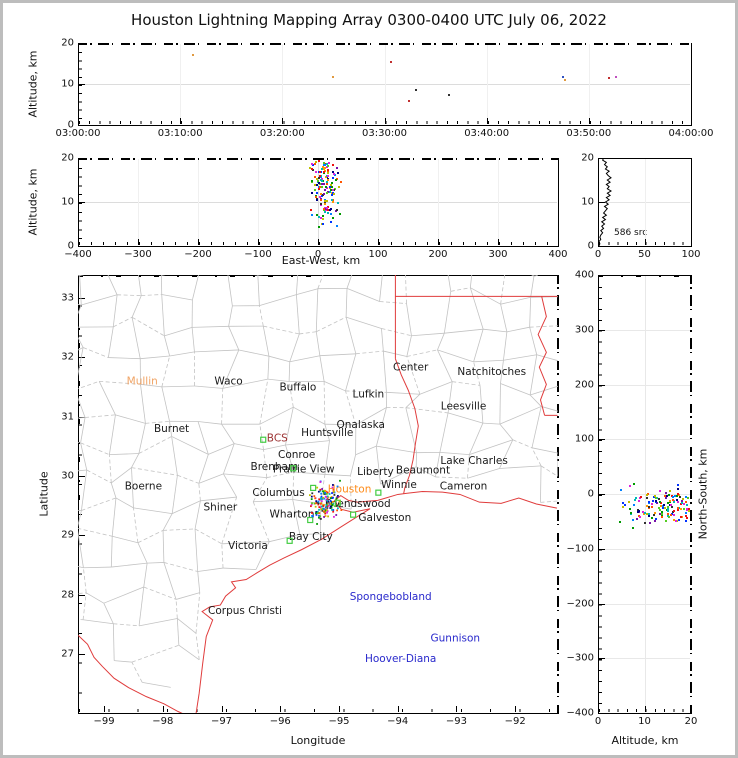 The height and width of the screenshot is (758, 738). I want to click on histogram-line, so click(605, 202).